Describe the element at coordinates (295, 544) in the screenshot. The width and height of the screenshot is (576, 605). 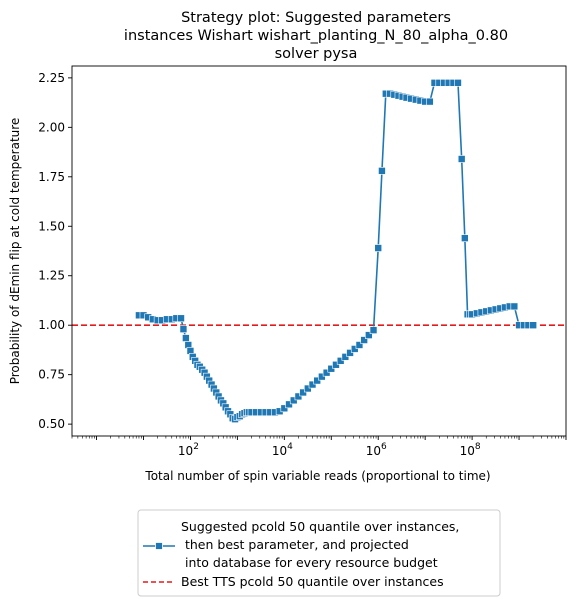
I see `legend-text-suggested-line-2: then best parameter, and projected` at that location.